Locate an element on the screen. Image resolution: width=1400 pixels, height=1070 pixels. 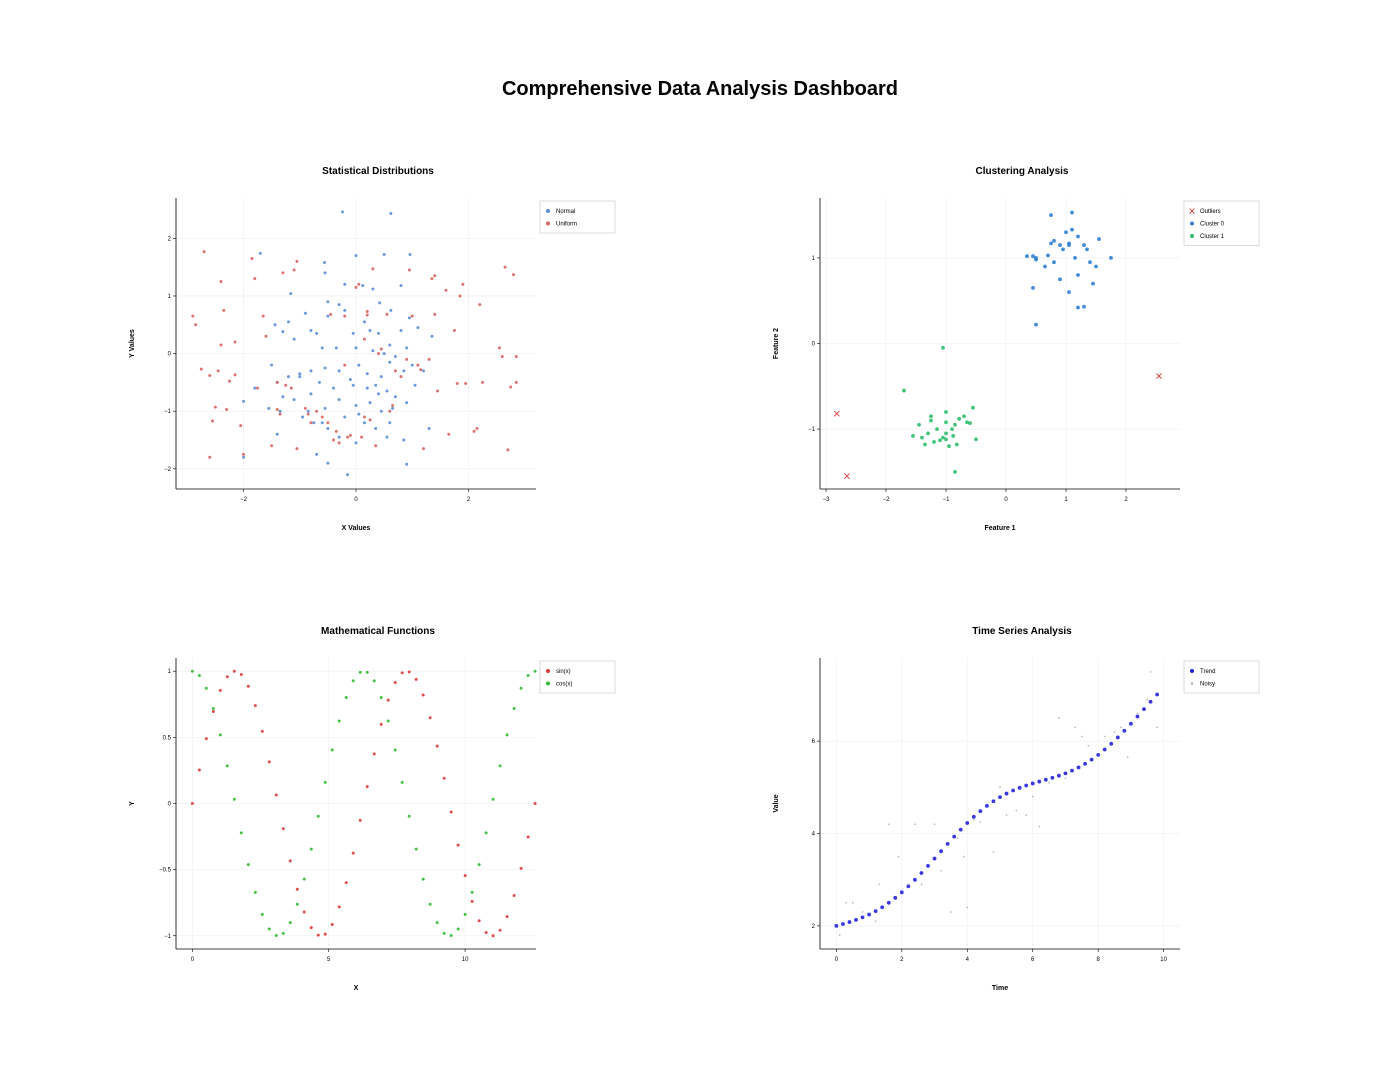
legend-marker-normal is located at coordinates (548, 211).